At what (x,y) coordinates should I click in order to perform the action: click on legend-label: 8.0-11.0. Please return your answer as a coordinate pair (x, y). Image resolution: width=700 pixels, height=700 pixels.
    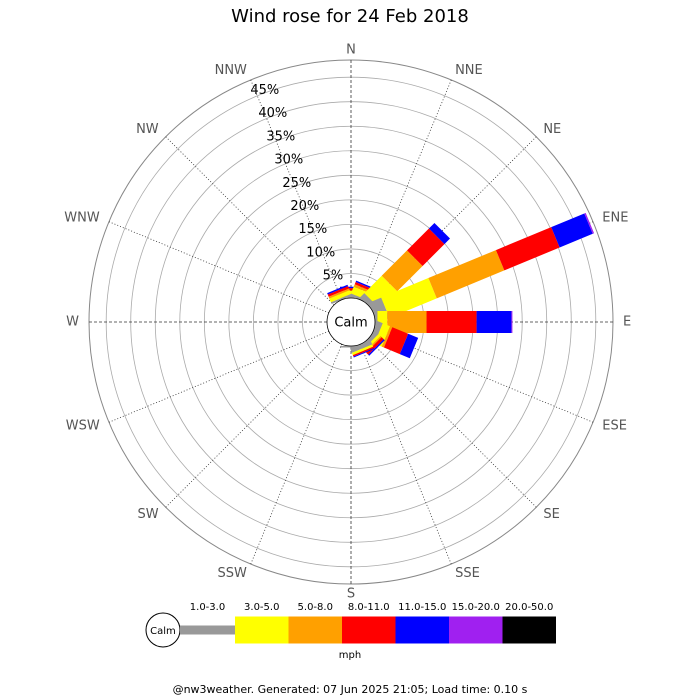
    Looking at the image, I should click on (369, 607).